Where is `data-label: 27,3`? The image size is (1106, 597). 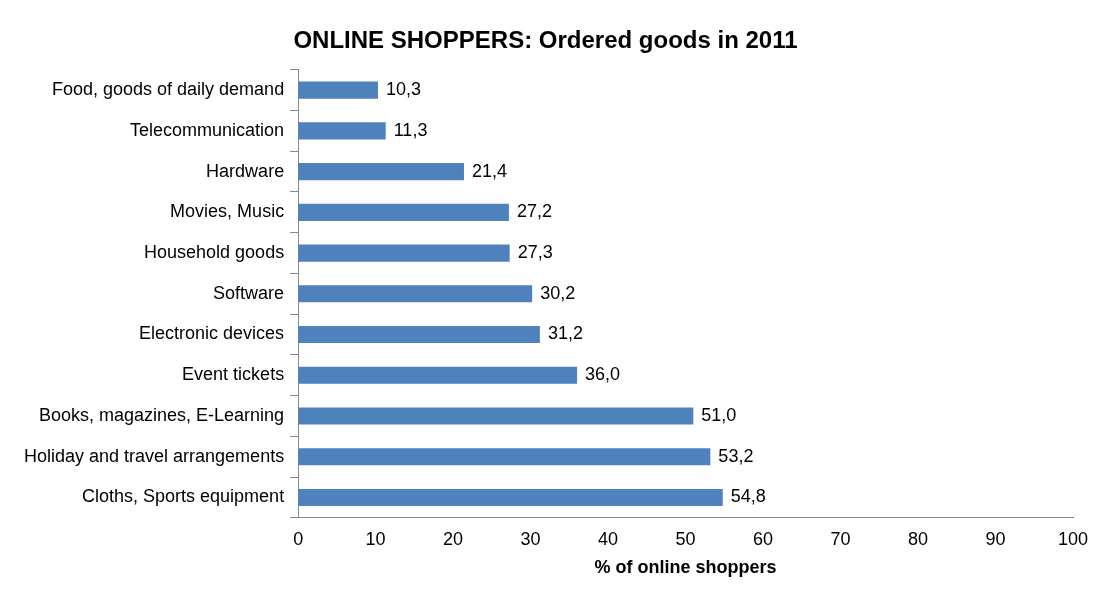
data-label: 27,3 is located at coordinates (535, 252).